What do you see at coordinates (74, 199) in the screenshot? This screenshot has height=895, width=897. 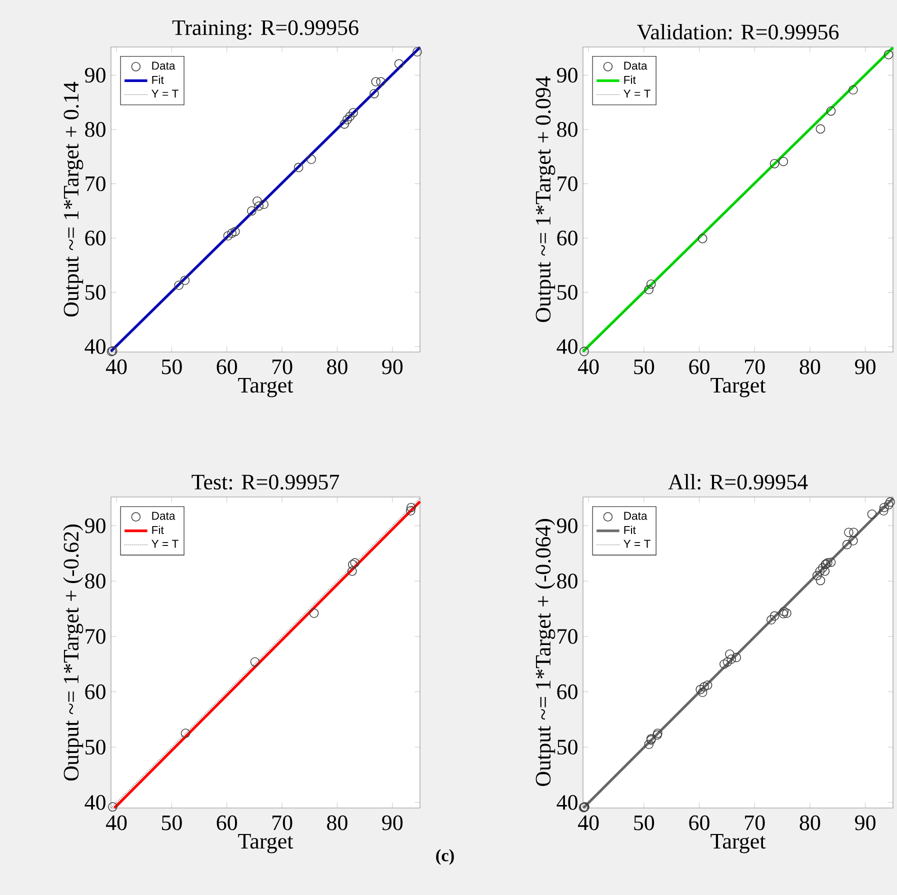 I see `y-axis-title: Output ~= 1*Target + 0.14` at bounding box center [74, 199].